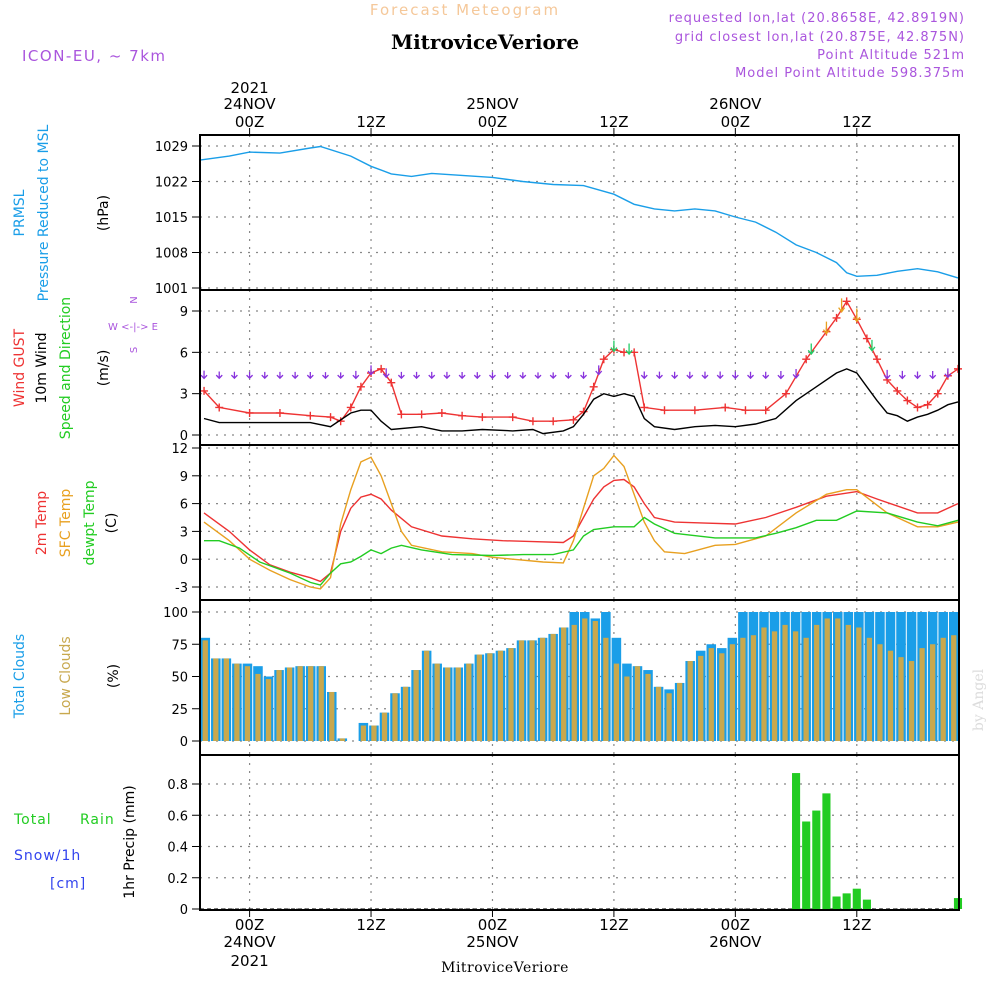 This screenshot has width=1000, height=1000. I want to click on chart-title: Forecast Meteogram, so click(465, 10).